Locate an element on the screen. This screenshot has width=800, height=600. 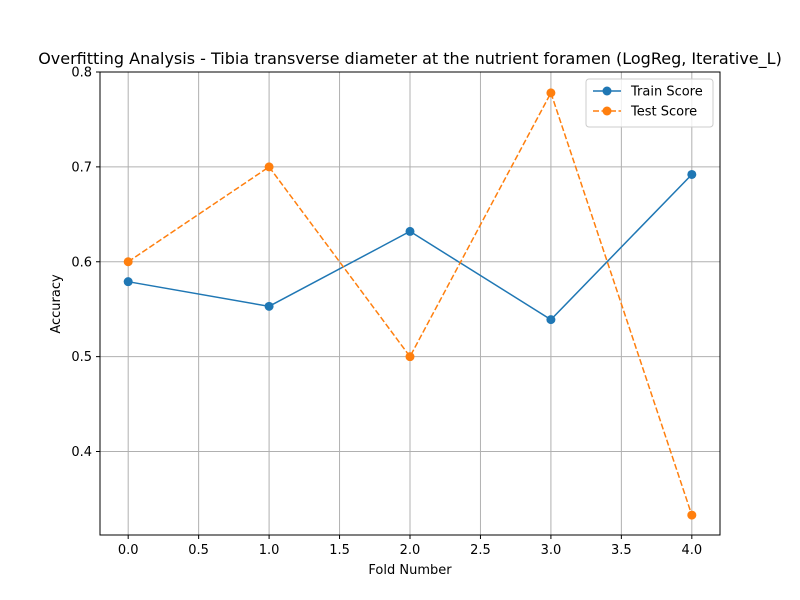
x-tick-label: 1.0 is located at coordinates (269, 550).